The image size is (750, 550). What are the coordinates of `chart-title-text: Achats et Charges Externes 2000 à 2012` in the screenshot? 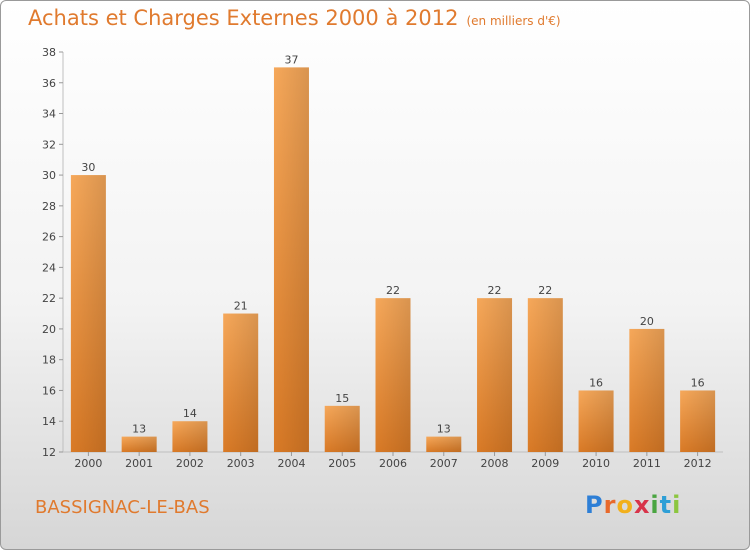 It's located at (243, 18).